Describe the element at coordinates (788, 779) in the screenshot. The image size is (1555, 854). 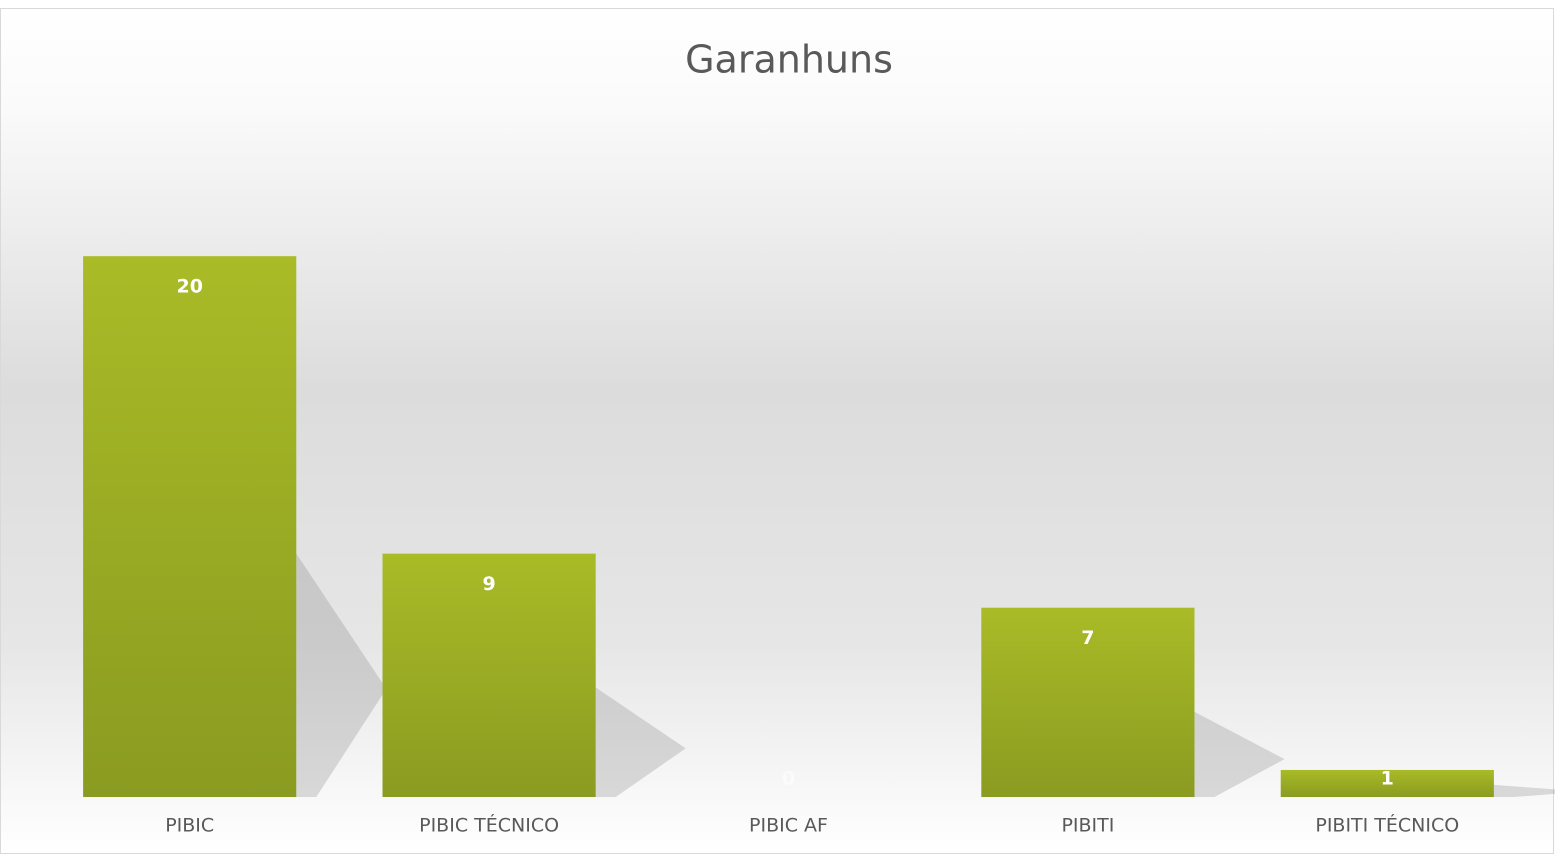
I see `data-label: 0` at that location.